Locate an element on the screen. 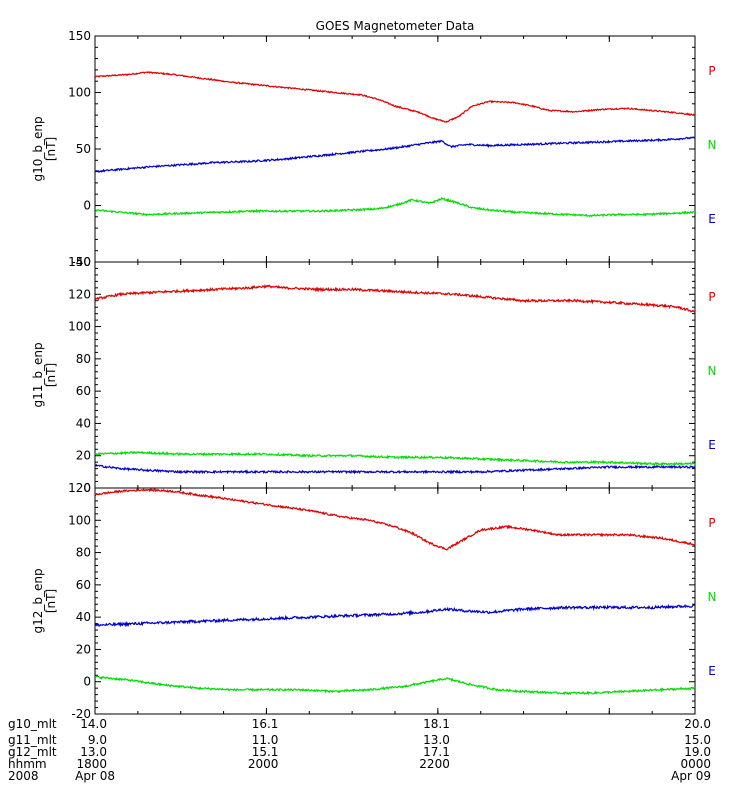 This screenshot has width=750, height=800. footer-date-start: Apr 08 is located at coordinates (95, 776).